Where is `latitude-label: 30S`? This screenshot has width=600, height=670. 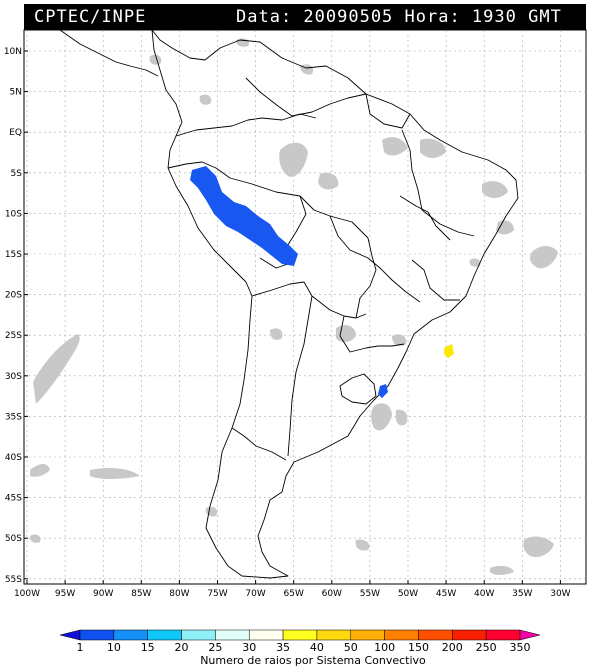
latitude-label: 30S is located at coordinates (13, 377).